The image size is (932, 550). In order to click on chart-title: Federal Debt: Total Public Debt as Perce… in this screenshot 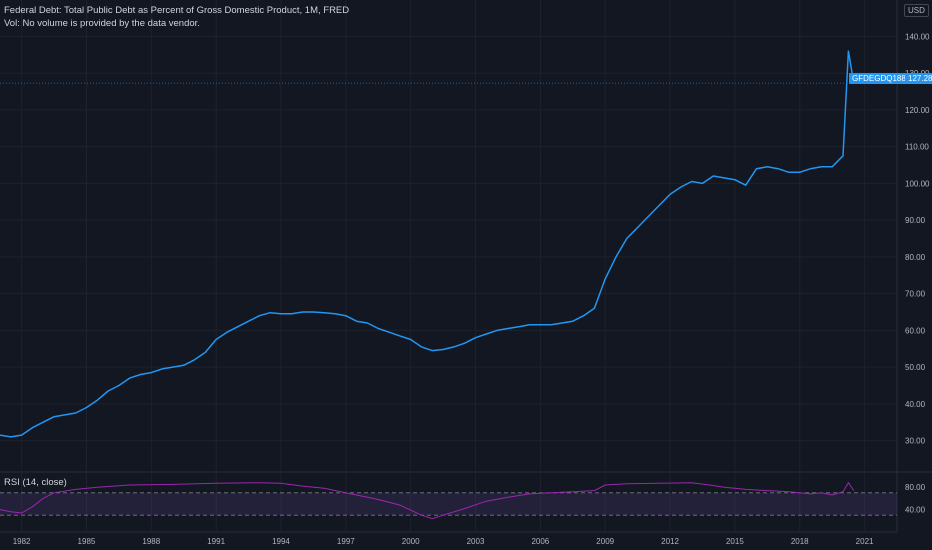, I will do `click(177, 10)`.